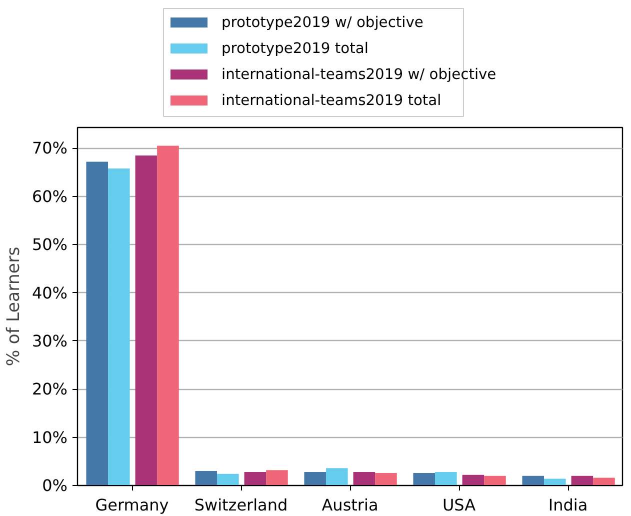 The width and height of the screenshot is (631, 516). What do you see at coordinates (459, 505) in the screenshot?
I see `x-tick-label: USA` at bounding box center [459, 505].